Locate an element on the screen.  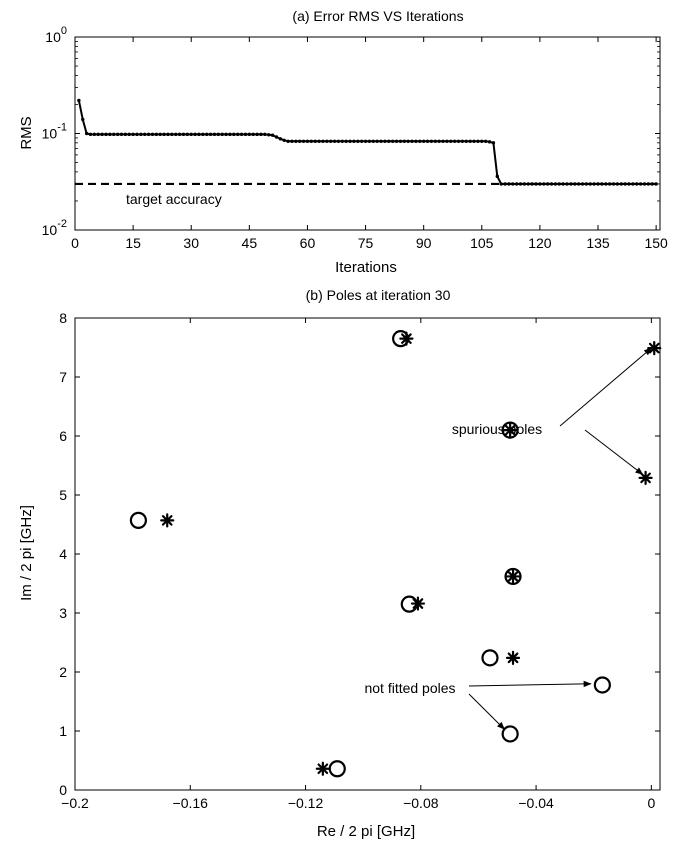
poles-x-axis-label: Re / 2 pi [GHz] is located at coordinates (366, 831).